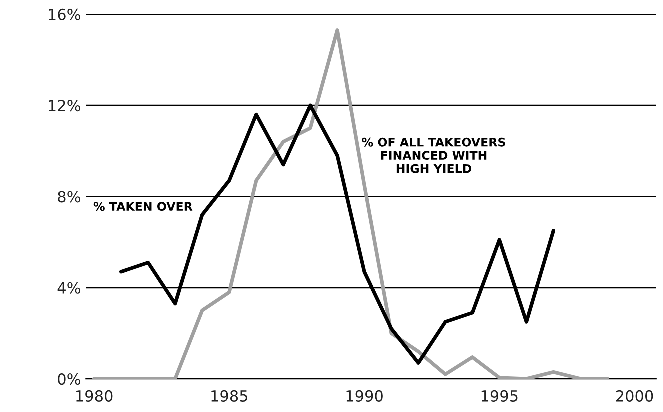 This screenshot has height=412, width=663. What do you see at coordinates (364, 396) in the screenshot?
I see `x-tick-label: 1990` at bounding box center [364, 396].